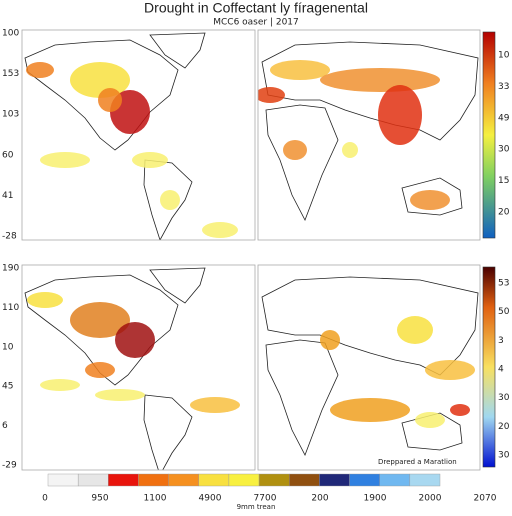 This screenshot has width=512, height=516. I want to click on axis-label: -29, so click(9, 466).